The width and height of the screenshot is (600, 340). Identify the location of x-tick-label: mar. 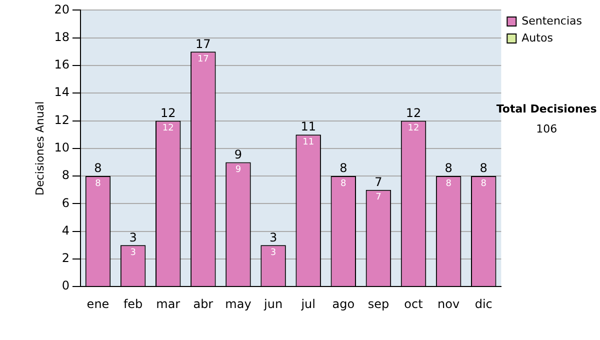
(168, 303).